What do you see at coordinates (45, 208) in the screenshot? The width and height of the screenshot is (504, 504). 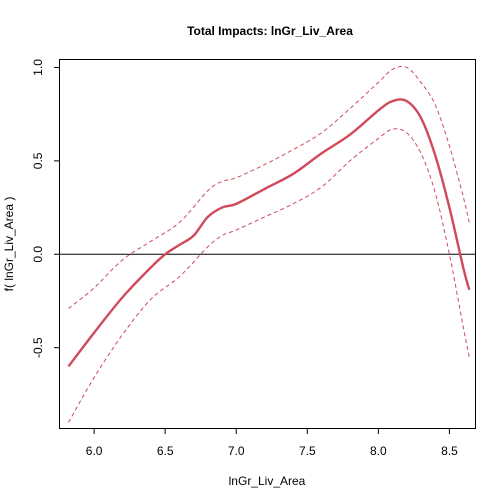 I see `y-axis: -0.5 0.0 0.5 1.0` at bounding box center [45, 208].